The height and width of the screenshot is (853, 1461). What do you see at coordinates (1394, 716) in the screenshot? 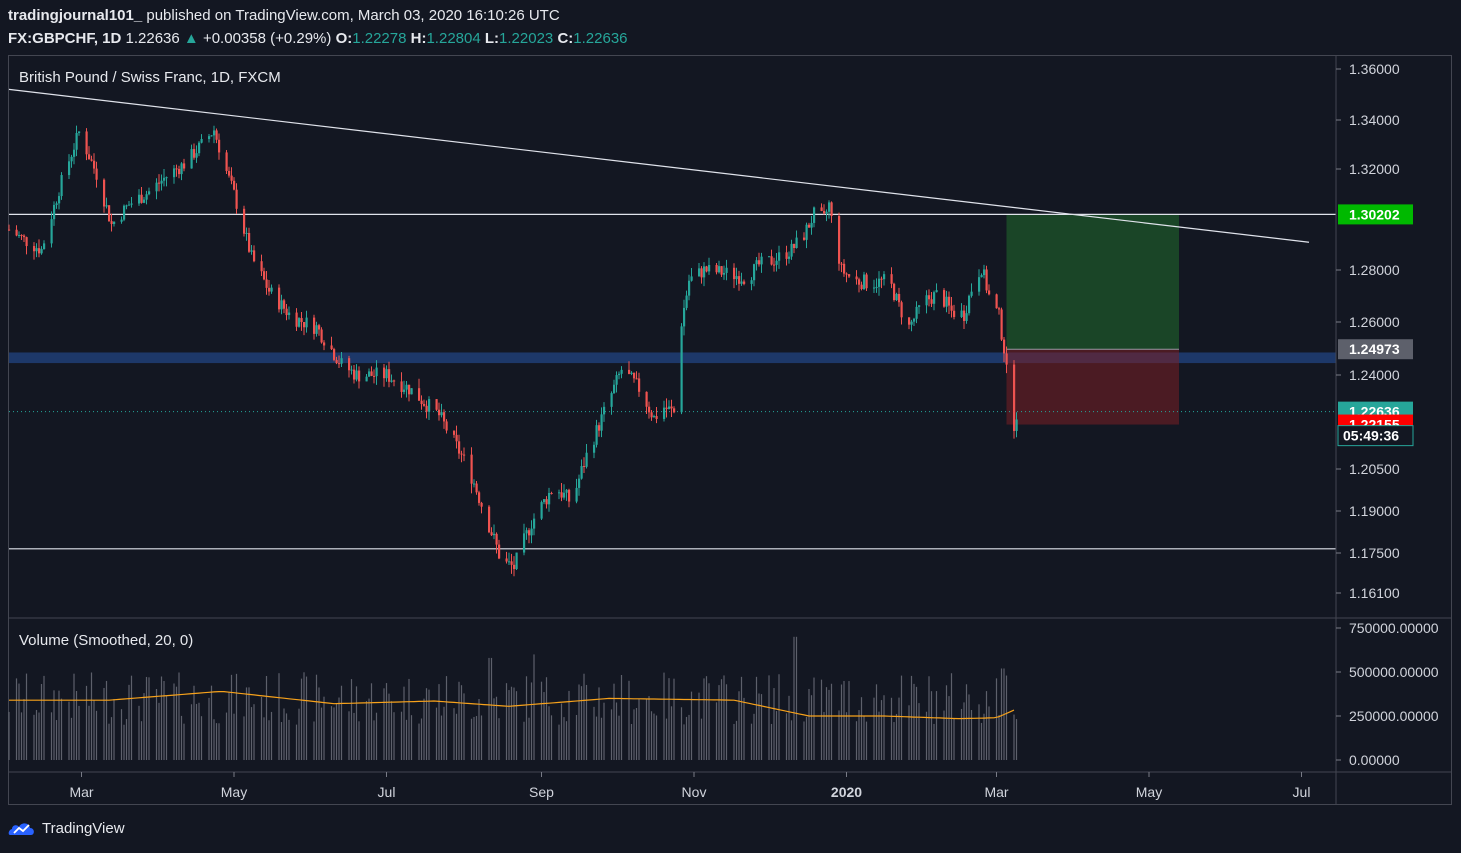
I see `volume-tick-label: 250000.00000` at bounding box center [1394, 716].